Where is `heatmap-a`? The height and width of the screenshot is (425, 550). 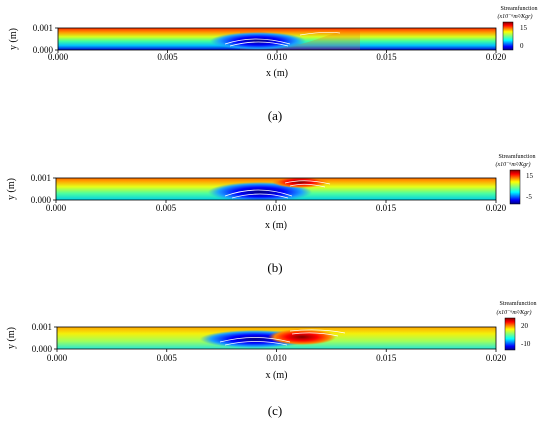 heatmap-a is located at coordinates (277, 39).